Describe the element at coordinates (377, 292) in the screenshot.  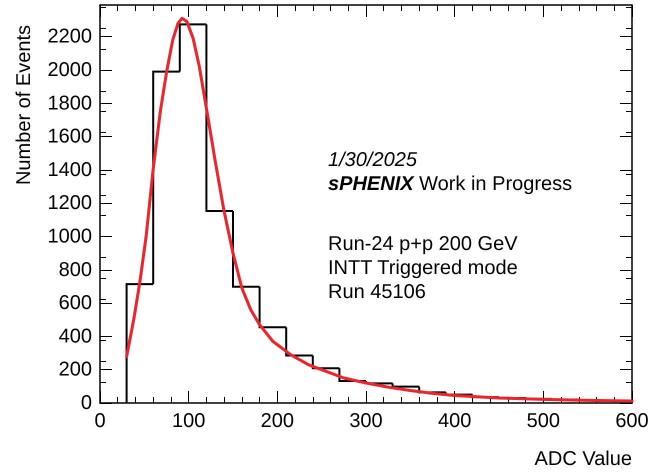
I see `annotation: Run 45106` at that location.